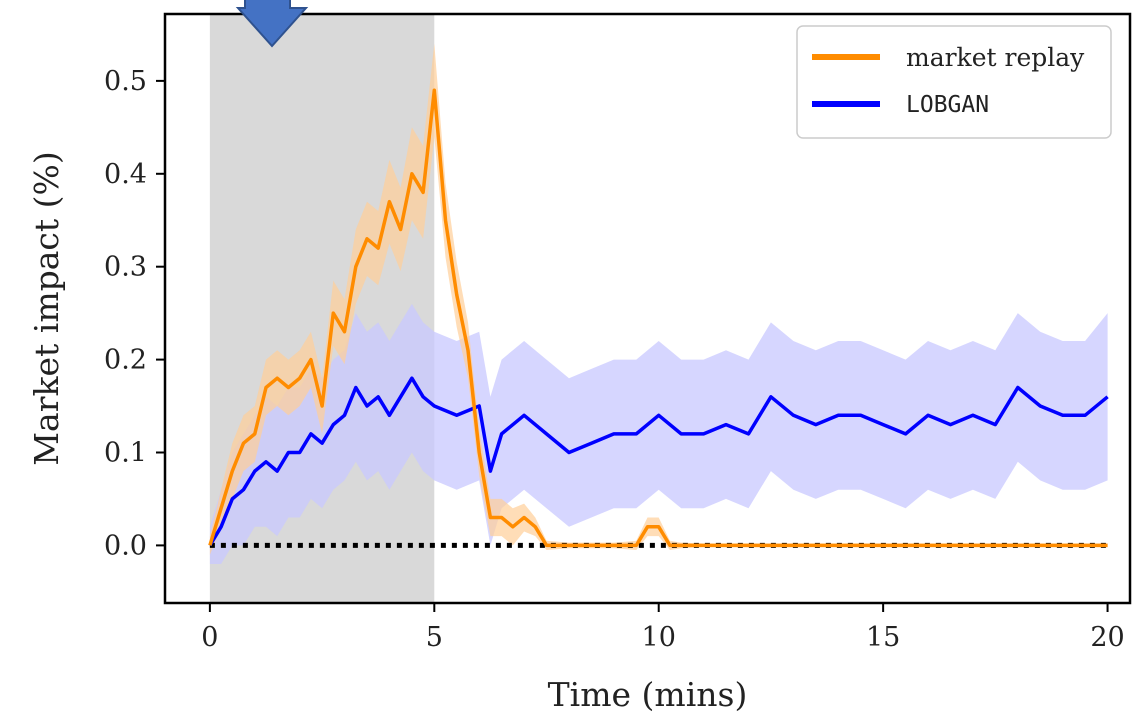  What do you see at coordinates (434, 637) in the screenshot?
I see `x-tick-label: 5` at bounding box center [434, 637].